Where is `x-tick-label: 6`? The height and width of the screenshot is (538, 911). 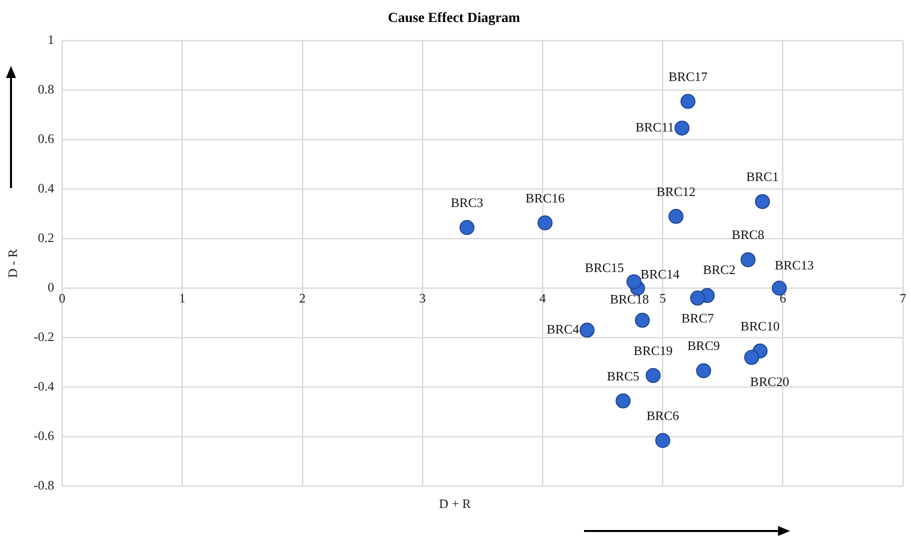 x-tick-label: 6 is located at coordinates (783, 298).